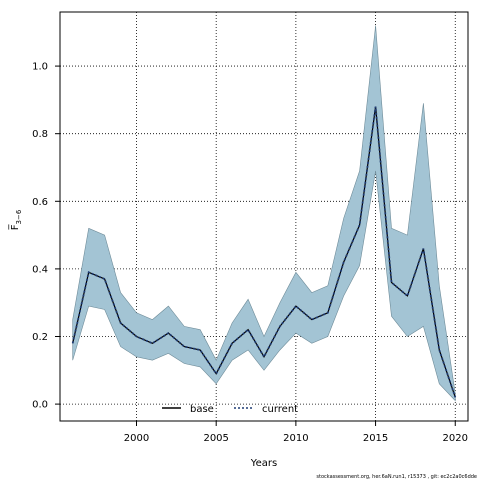 The image size is (480, 480). What do you see at coordinates (19, 216) in the screenshot?
I see `y-axis-title-subscript: 3−6` at bounding box center [19, 216].